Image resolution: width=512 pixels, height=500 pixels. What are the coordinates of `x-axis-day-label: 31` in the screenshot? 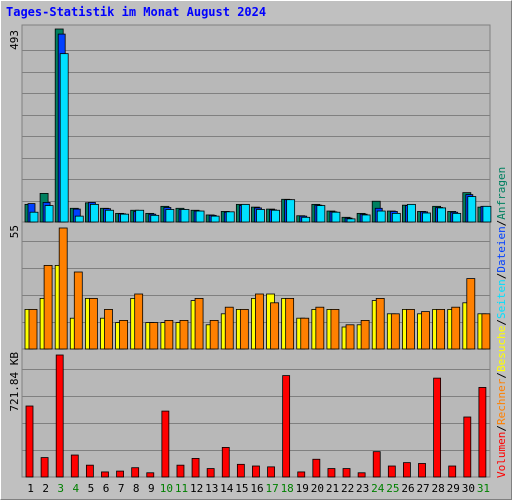 It's located at (483, 488).